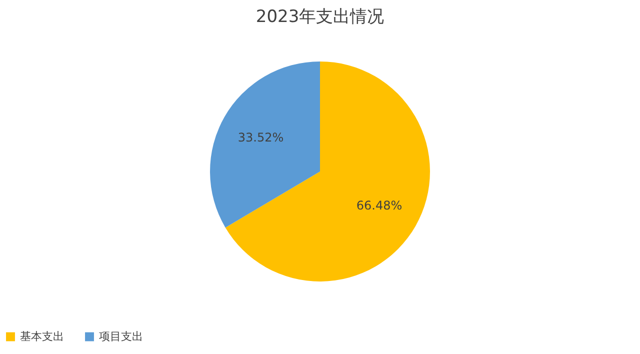 The image size is (640, 354). Describe the element at coordinates (42, 336) in the screenshot. I see `legend-label: 基本支出` at that location.